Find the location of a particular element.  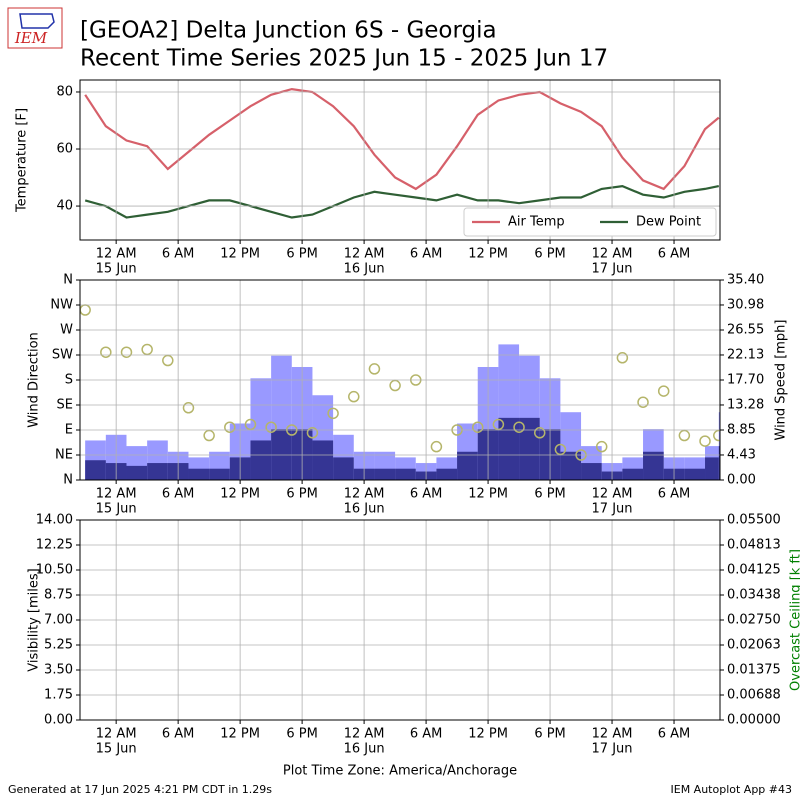

y-tick-label: SW is located at coordinates (62, 355).